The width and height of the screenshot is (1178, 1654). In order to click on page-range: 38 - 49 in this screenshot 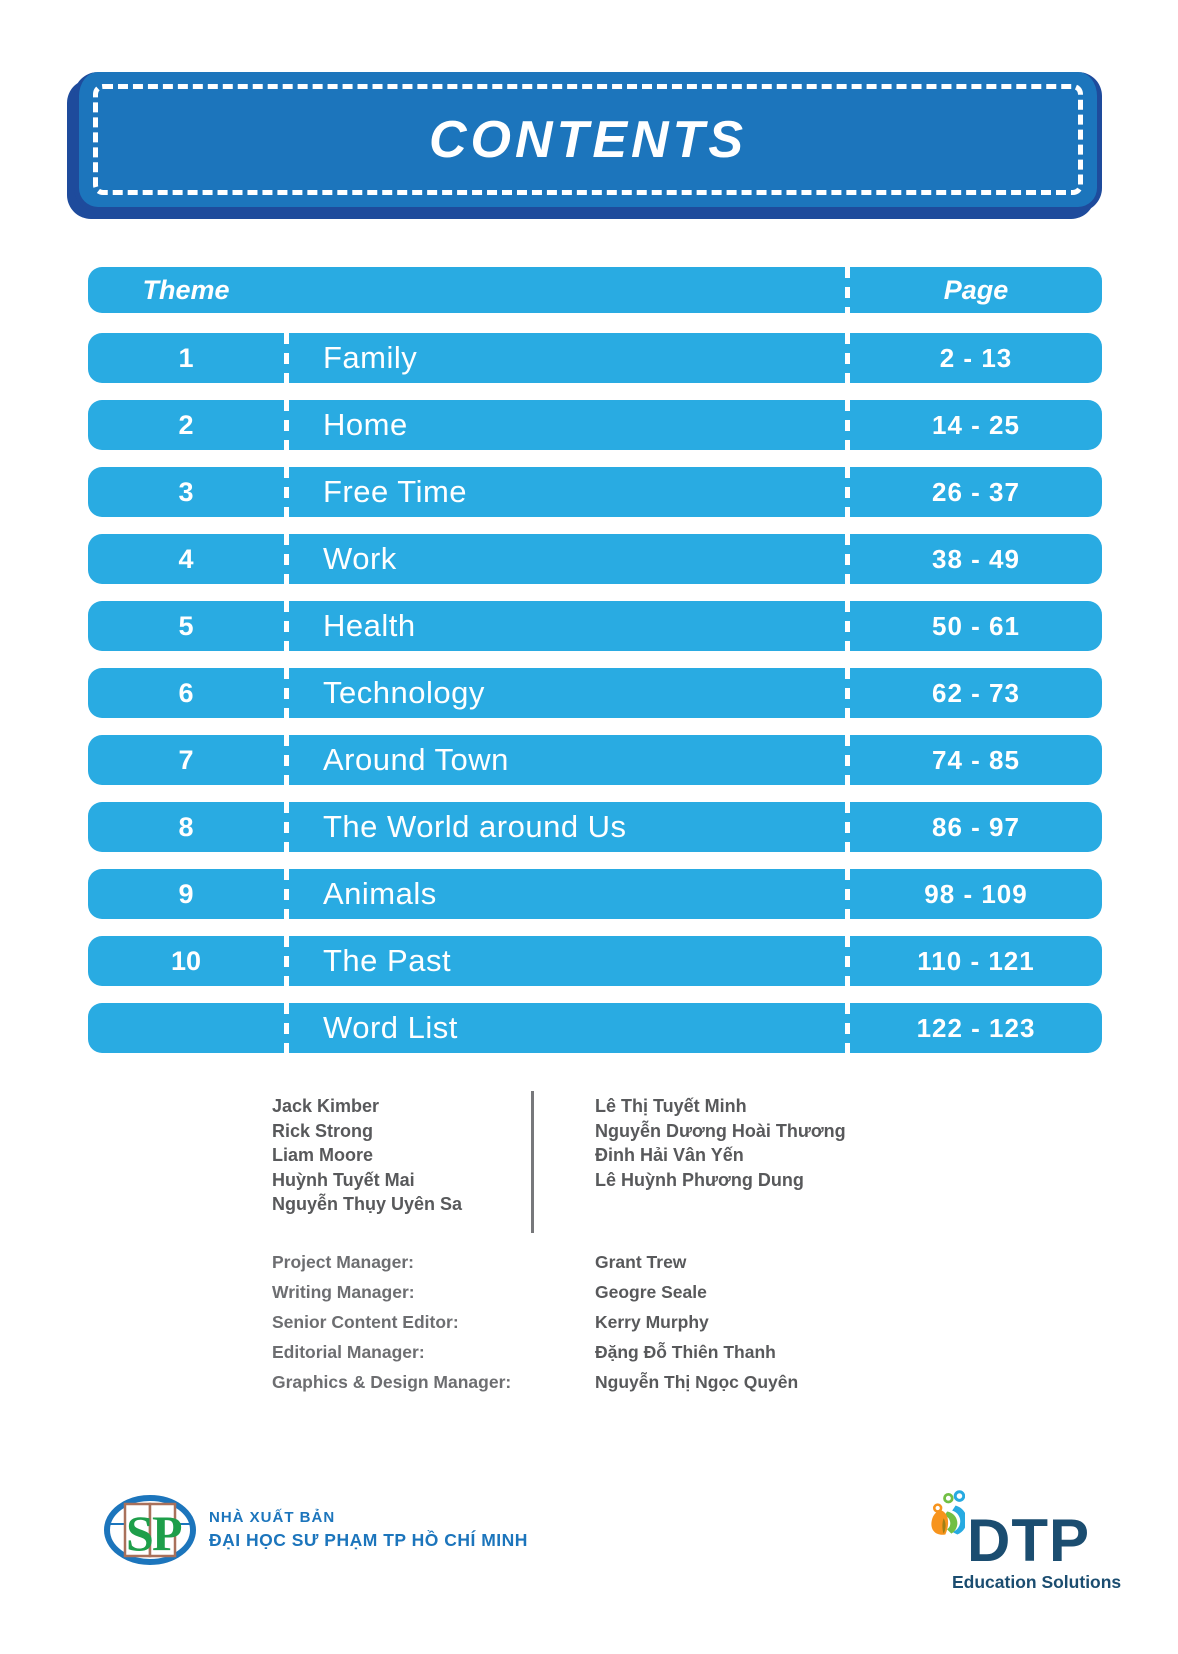, I will do `click(976, 558)`.